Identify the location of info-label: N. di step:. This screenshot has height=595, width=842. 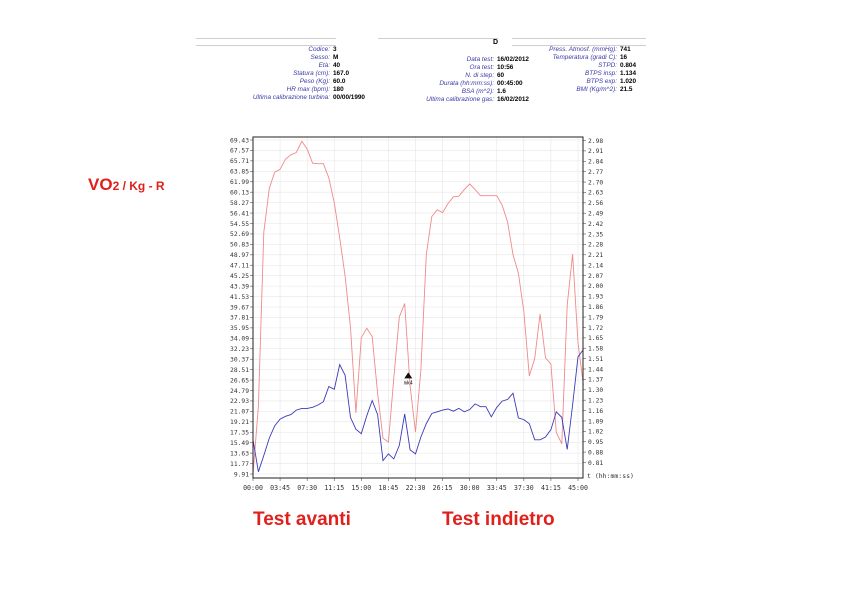
(479, 75).